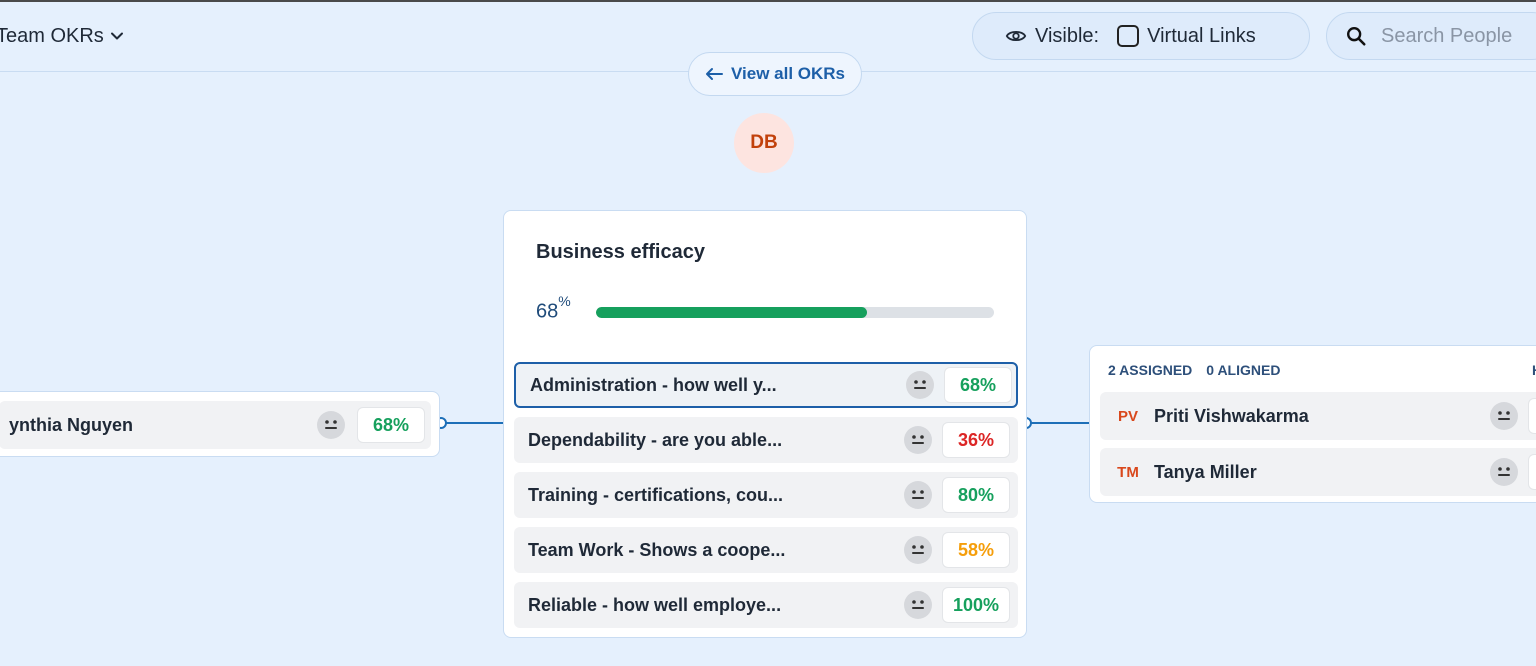 The width and height of the screenshot is (1536, 666). I want to click on view-all-okrs-button: View all OKRs, so click(775, 74).